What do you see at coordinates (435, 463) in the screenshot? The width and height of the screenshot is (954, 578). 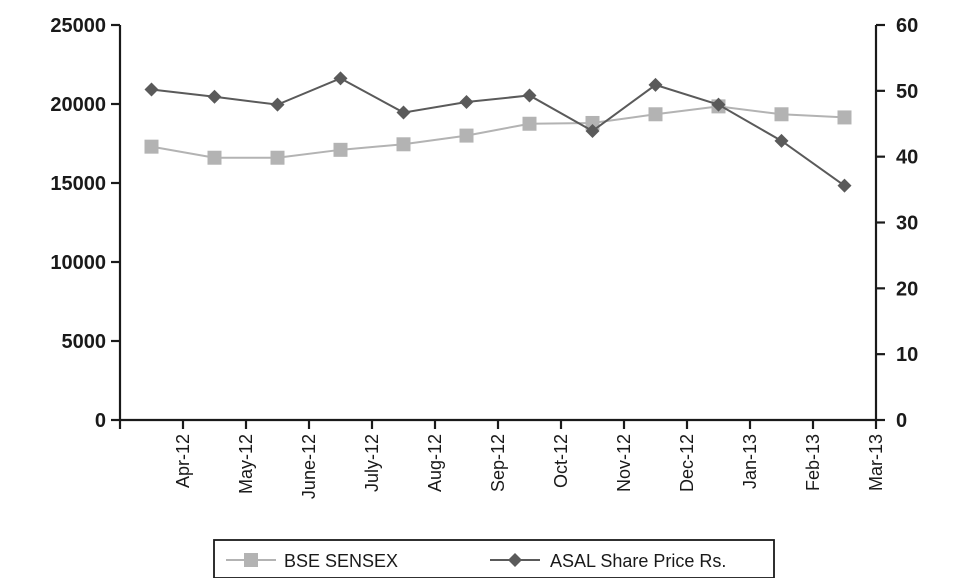 I see `x-tick-label: Aug-12` at bounding box center [435, 463].